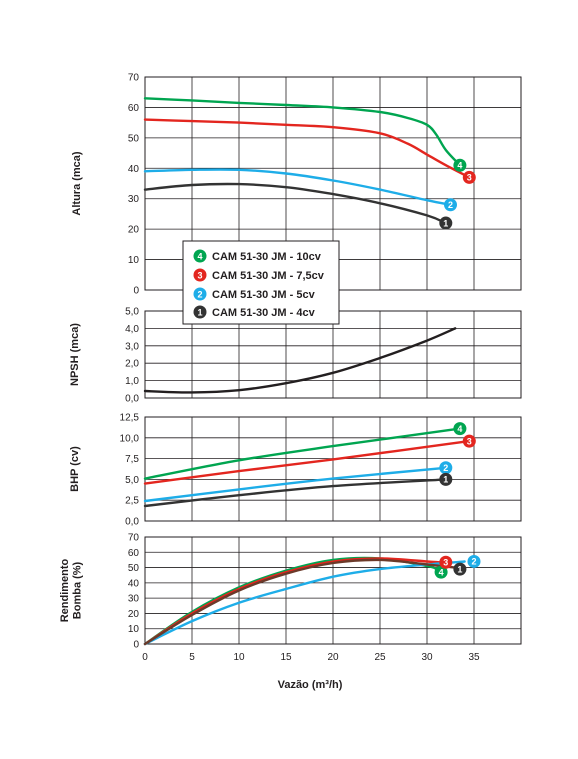 The image size is (578, 759). Describe the element at coordinates (132, 501) in the screenshot. I see `y-tick-label: 2,5` at that location.